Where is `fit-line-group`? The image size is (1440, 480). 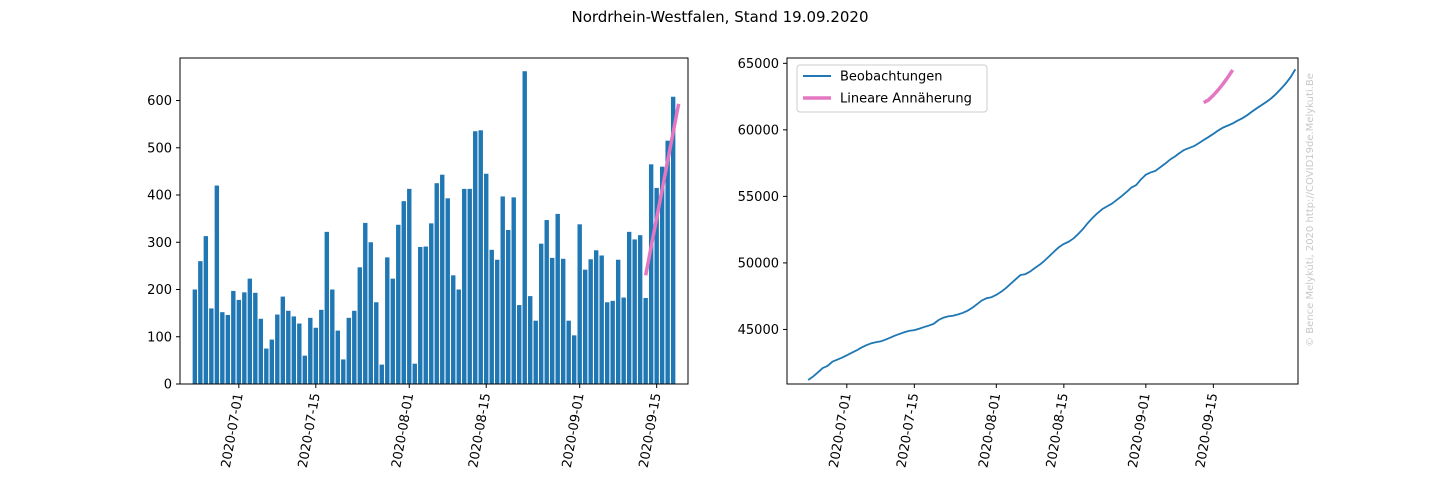
fit-line-group is located at coordinates (662, 189).